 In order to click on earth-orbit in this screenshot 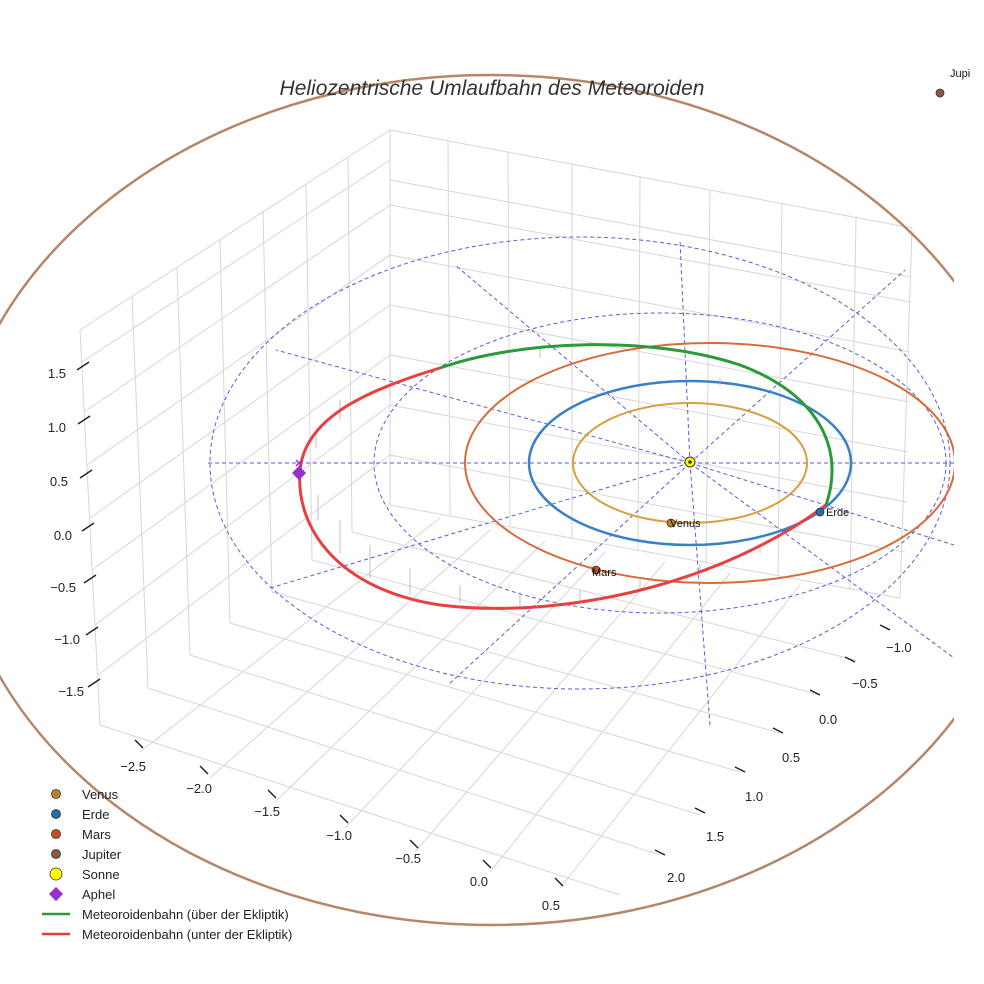, I will do `click(690, 463)`.